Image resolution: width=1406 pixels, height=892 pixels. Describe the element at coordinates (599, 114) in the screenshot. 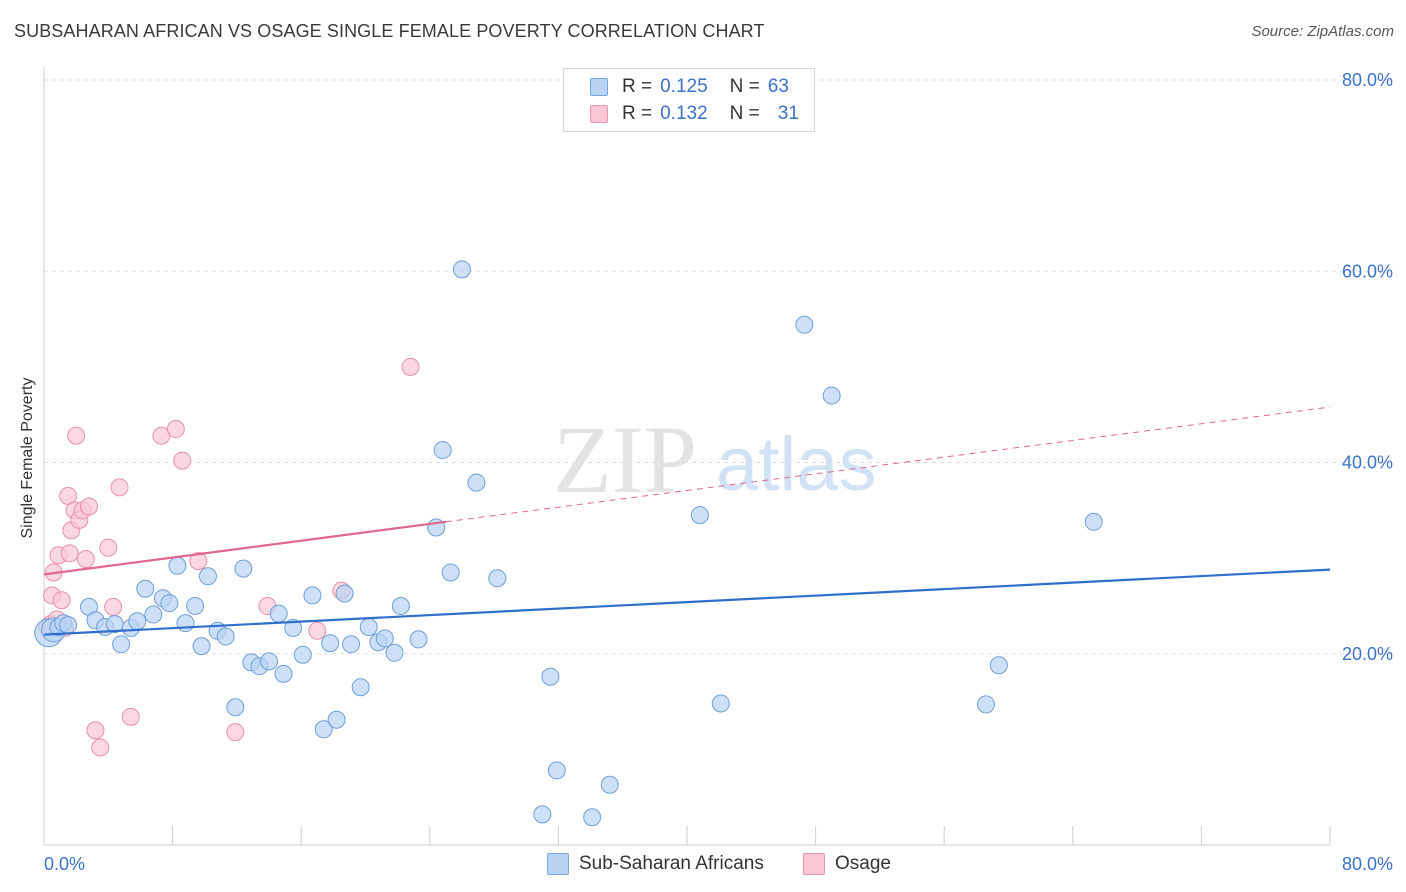

I see `legend-swatch-pink` at that location.